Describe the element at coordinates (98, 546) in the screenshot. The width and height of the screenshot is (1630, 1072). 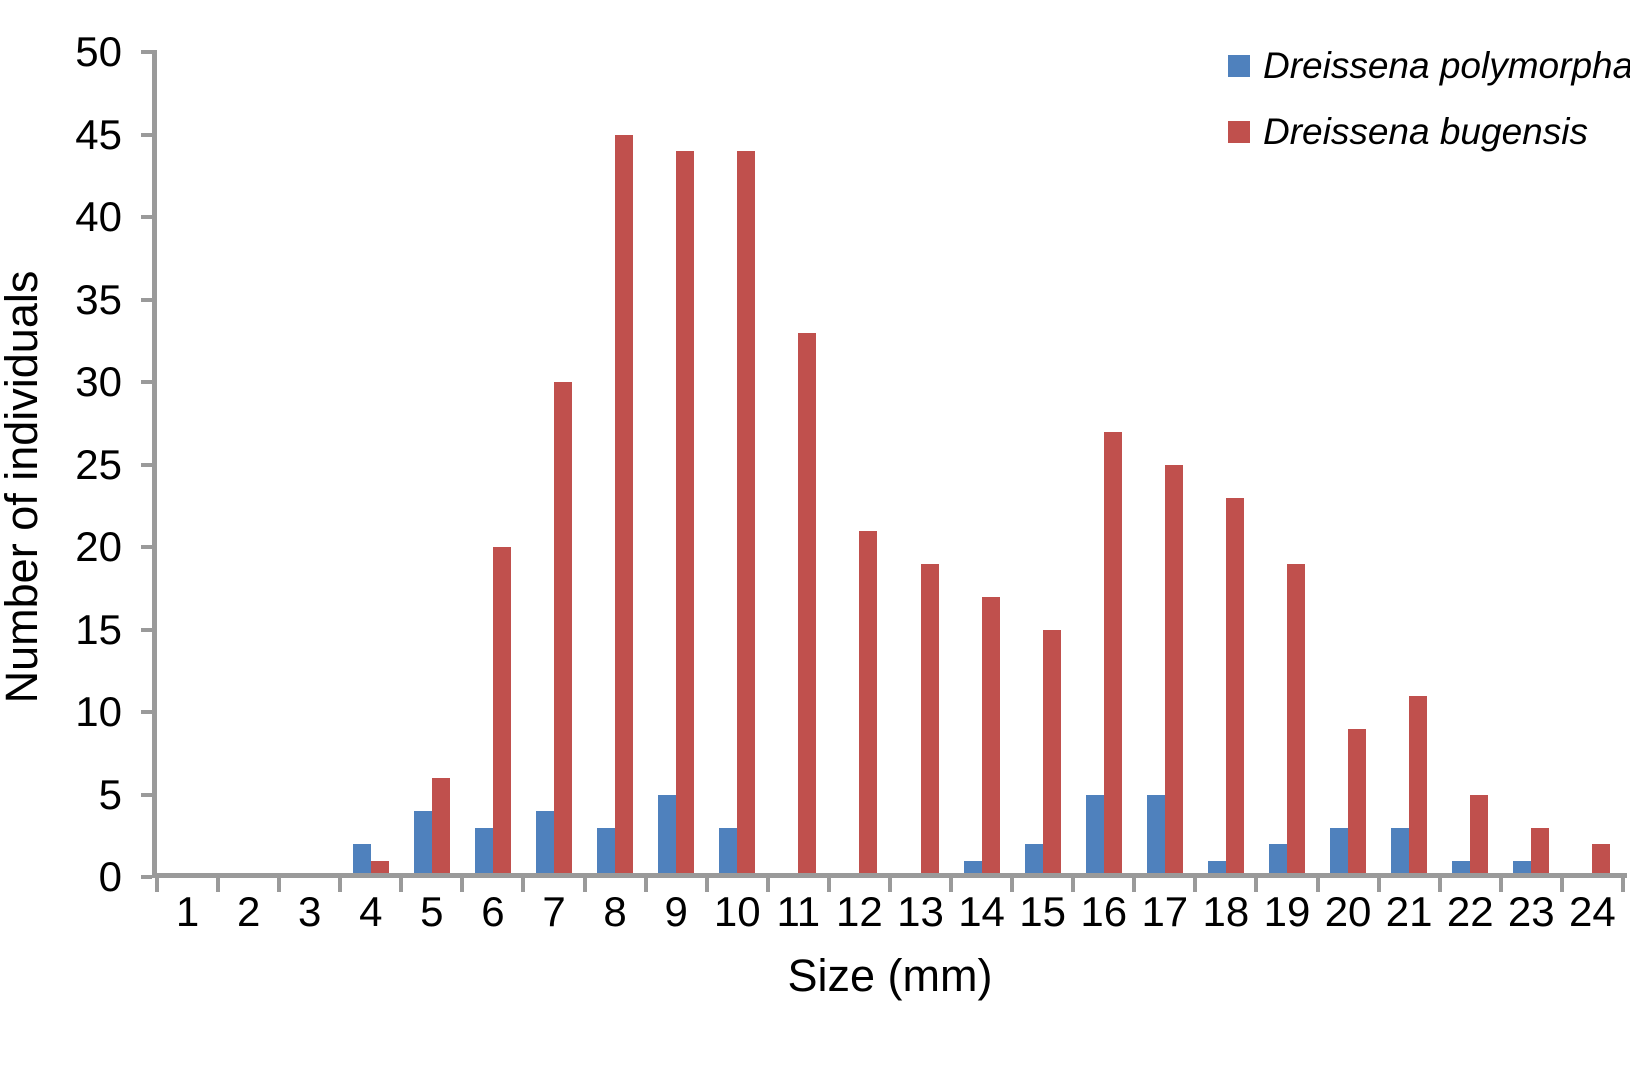
I see `y-tick-label: 20` at that location.